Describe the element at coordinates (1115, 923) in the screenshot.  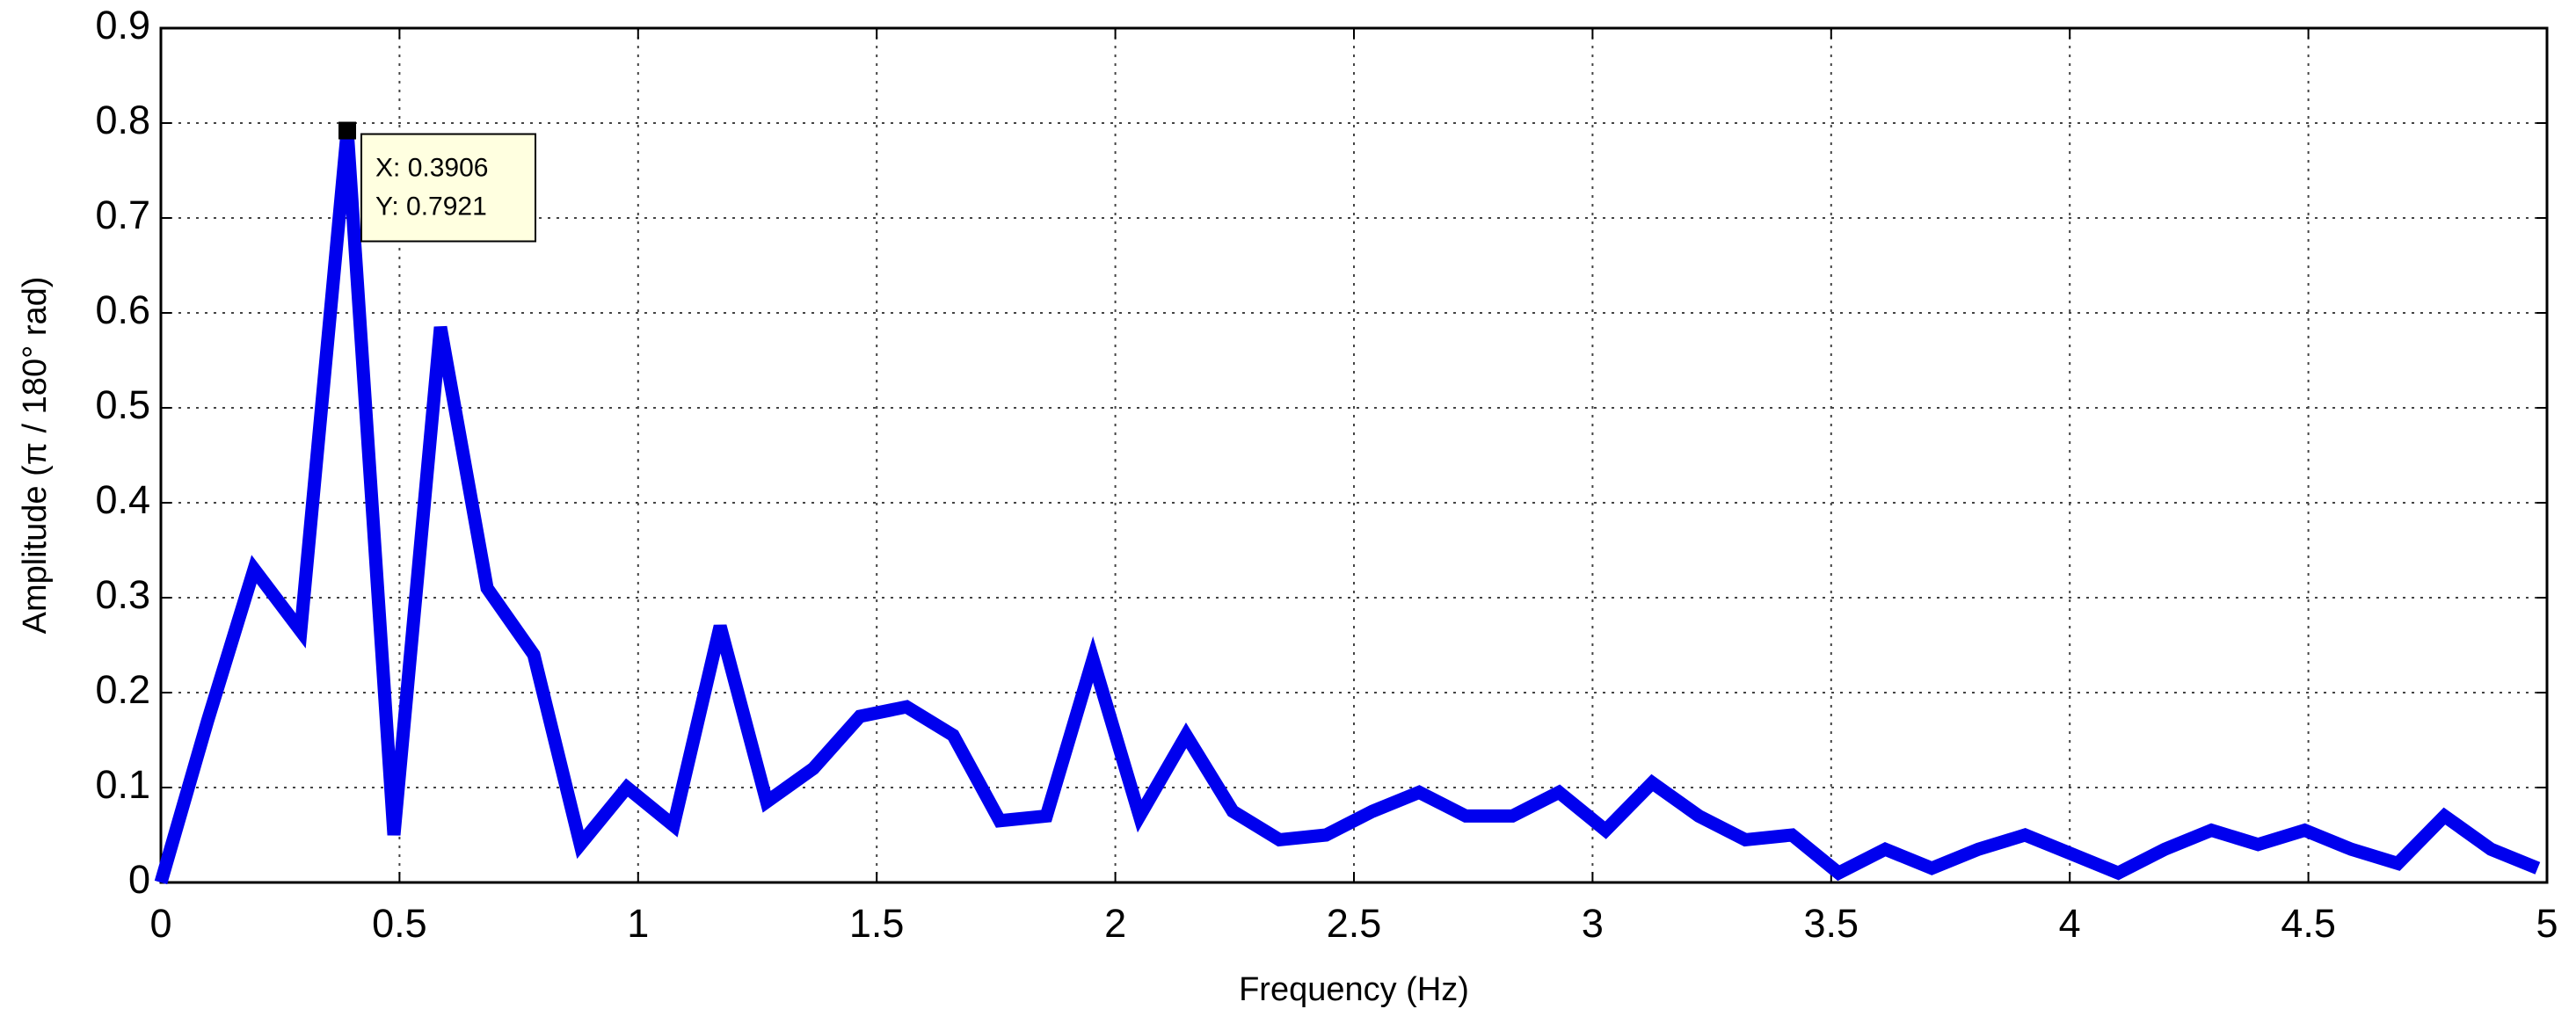
I see `x-tick-label: 2` at that location.